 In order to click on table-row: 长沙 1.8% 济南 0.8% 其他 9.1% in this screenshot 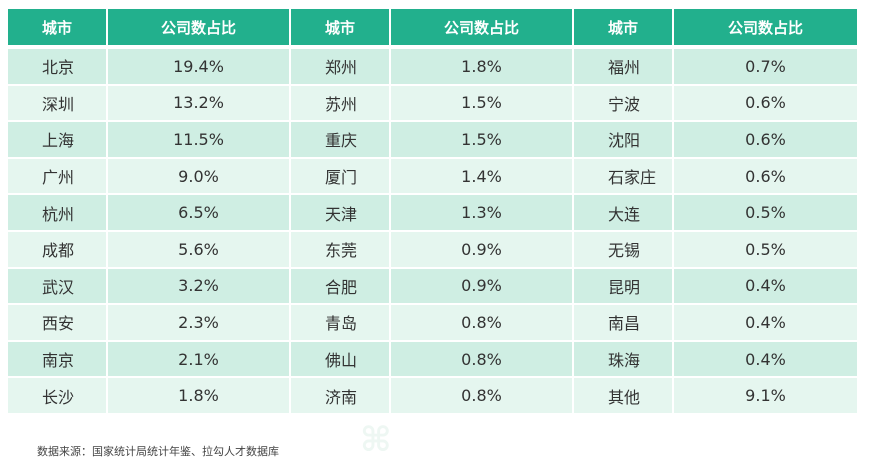, I will do `click(432, 396)`.